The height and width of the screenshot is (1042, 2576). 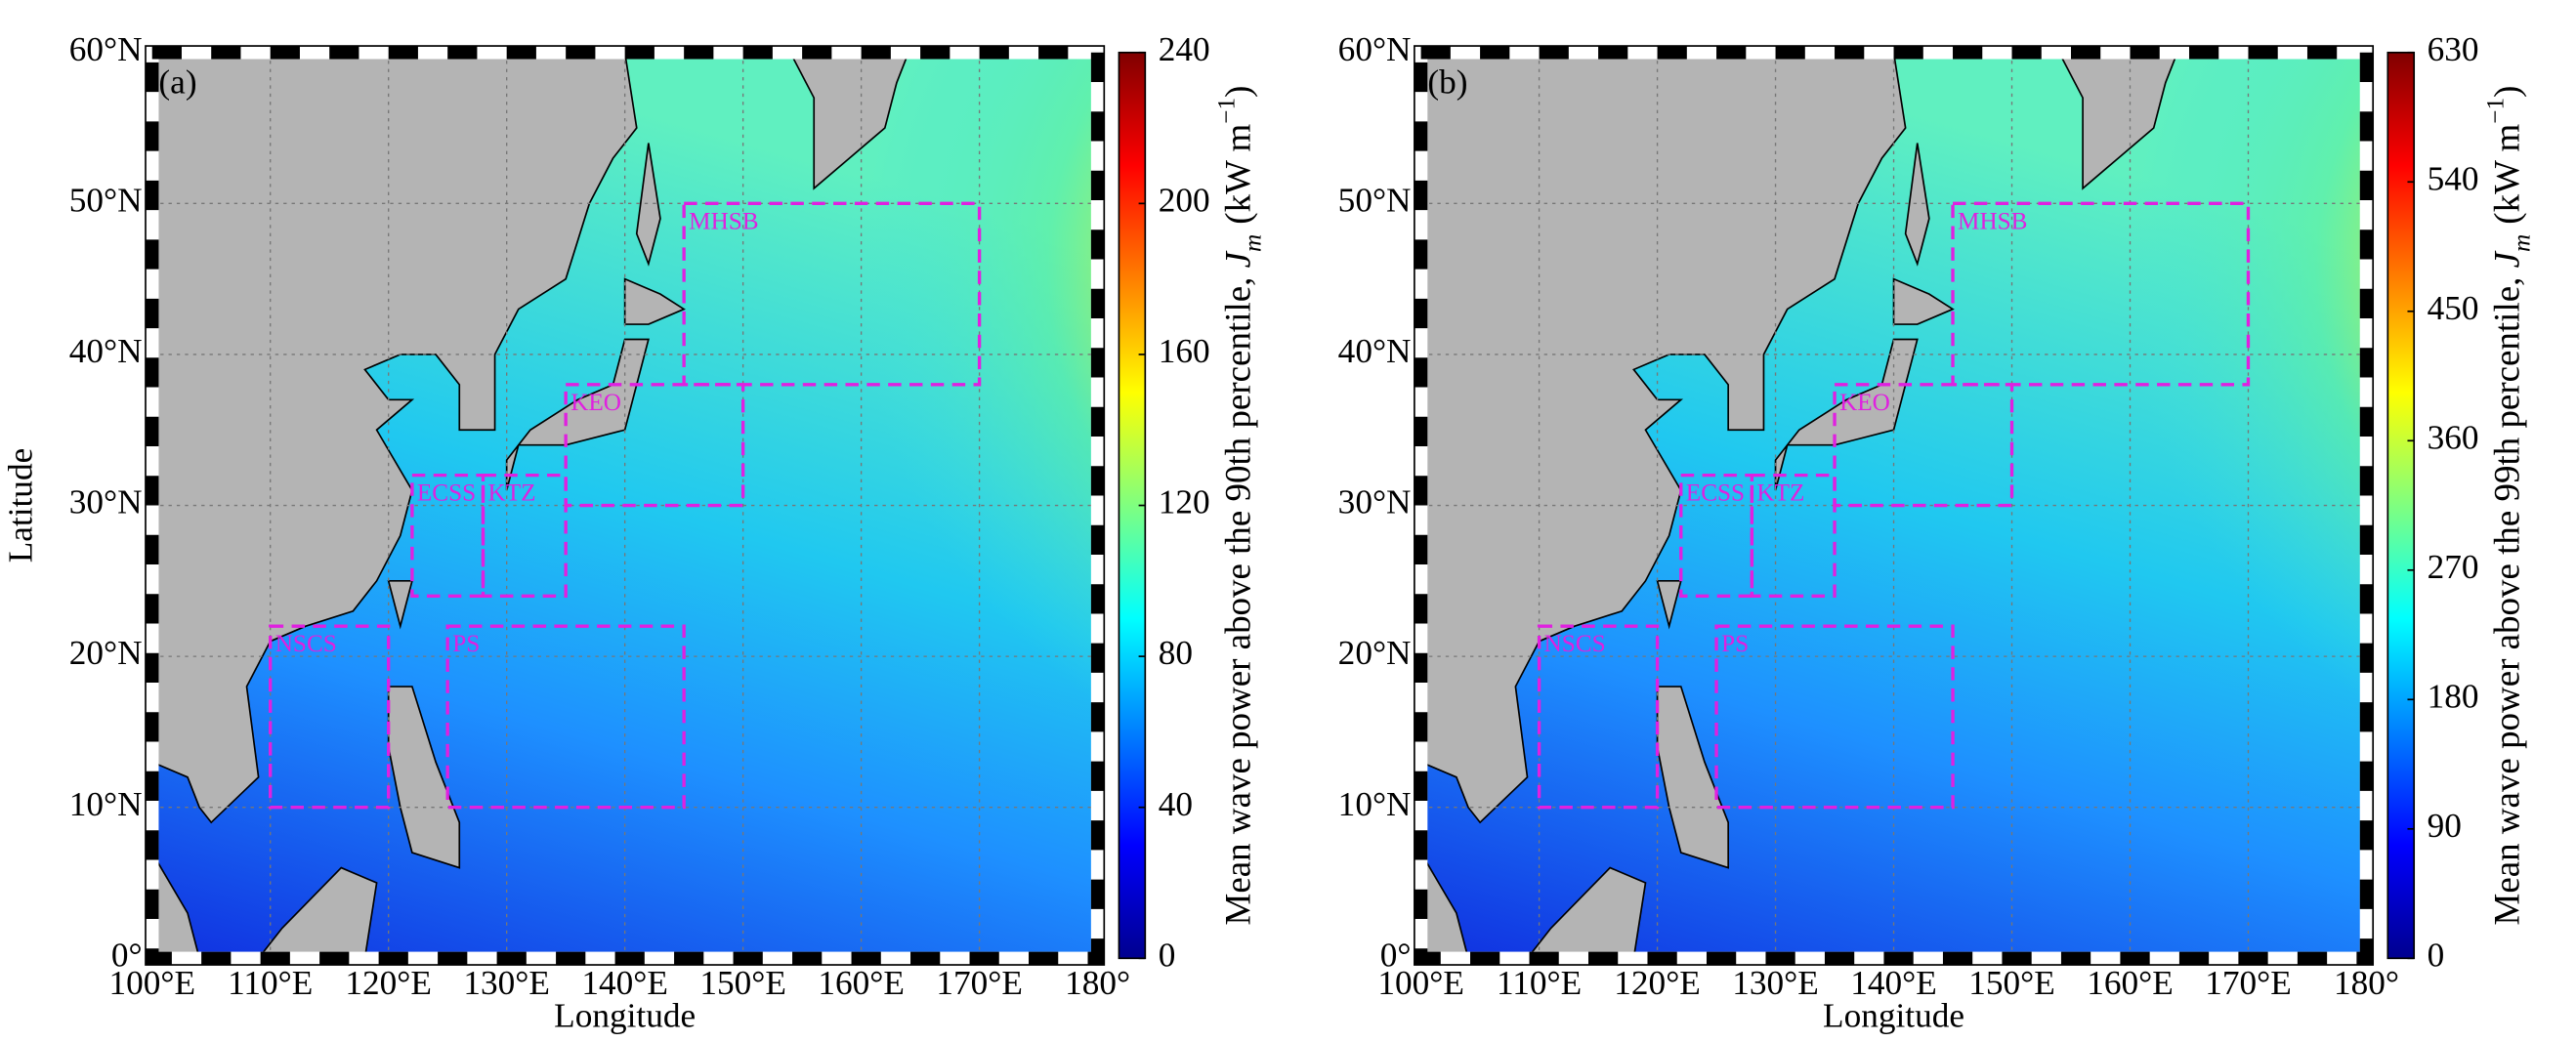 I want to click on colorbar-tick-label: 240, so click(x=1184, y=49).